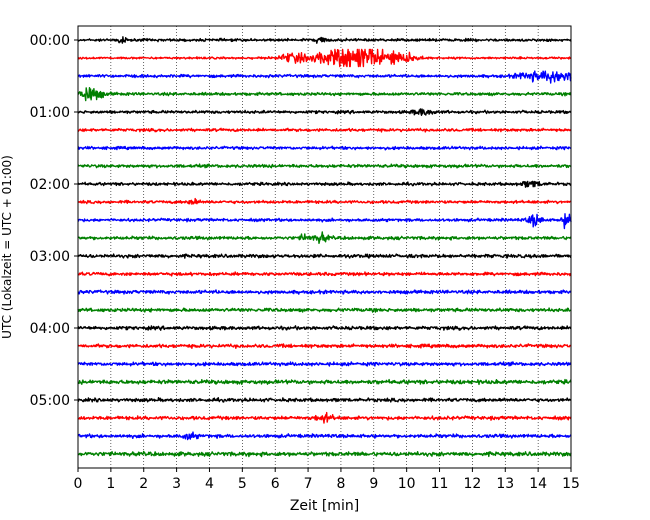  What do you see at coordinates (54, 221) in the screenshot?
I see `y-axis: 00:00 01:00 02:00 03:00 04:00 05:00` at bounding box center [54, 221].